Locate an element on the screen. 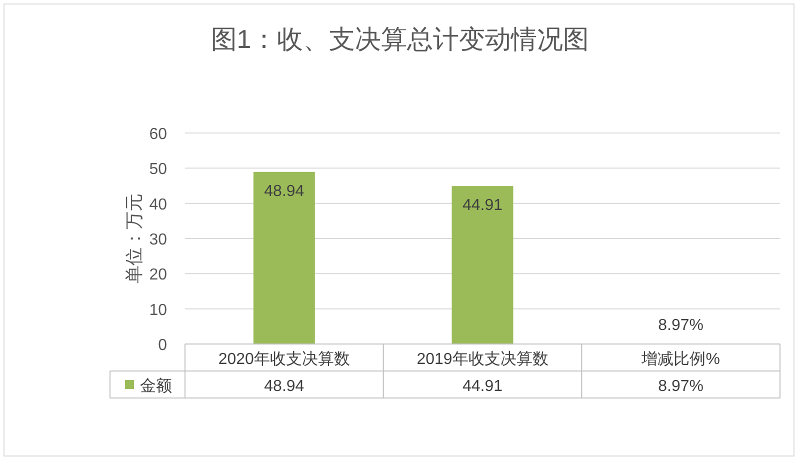 This screenshot has height=464, width=800. legend-label: 金额 is located at coordinates (156, 386).